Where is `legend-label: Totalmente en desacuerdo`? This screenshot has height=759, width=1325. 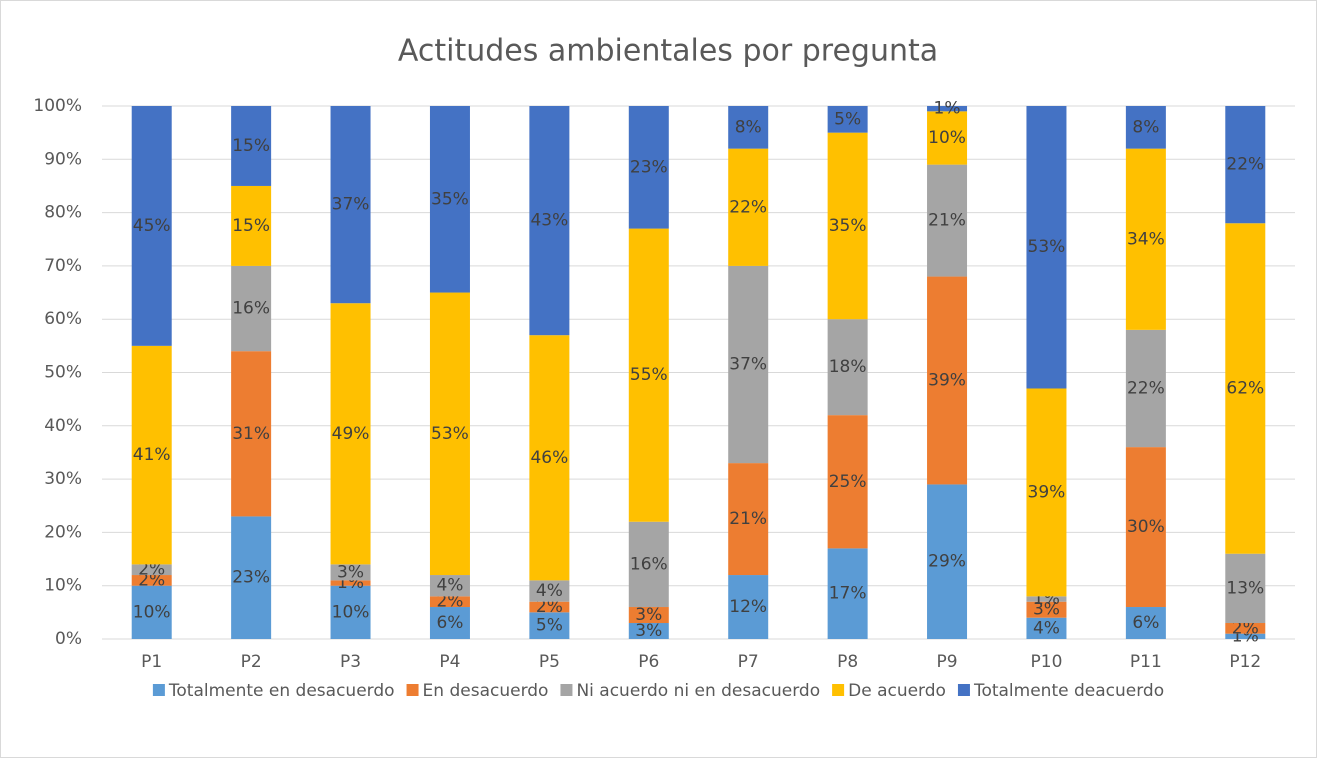 legend-label: Totalmente en desacuerdo is located at coordinates (281, 691).